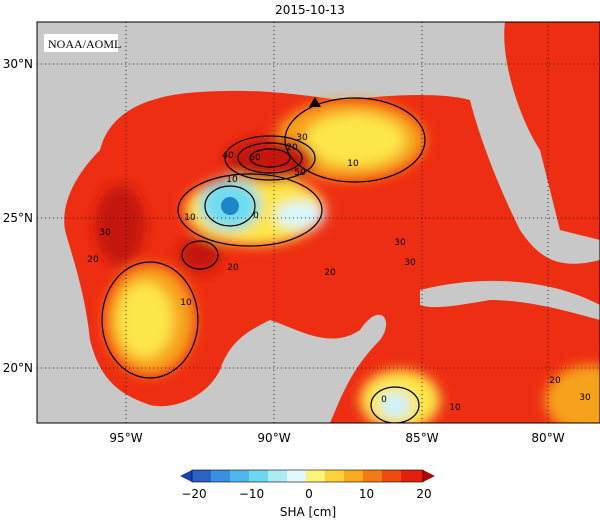  I want to click on map-title: 2015-10-13, so click(310, 10).